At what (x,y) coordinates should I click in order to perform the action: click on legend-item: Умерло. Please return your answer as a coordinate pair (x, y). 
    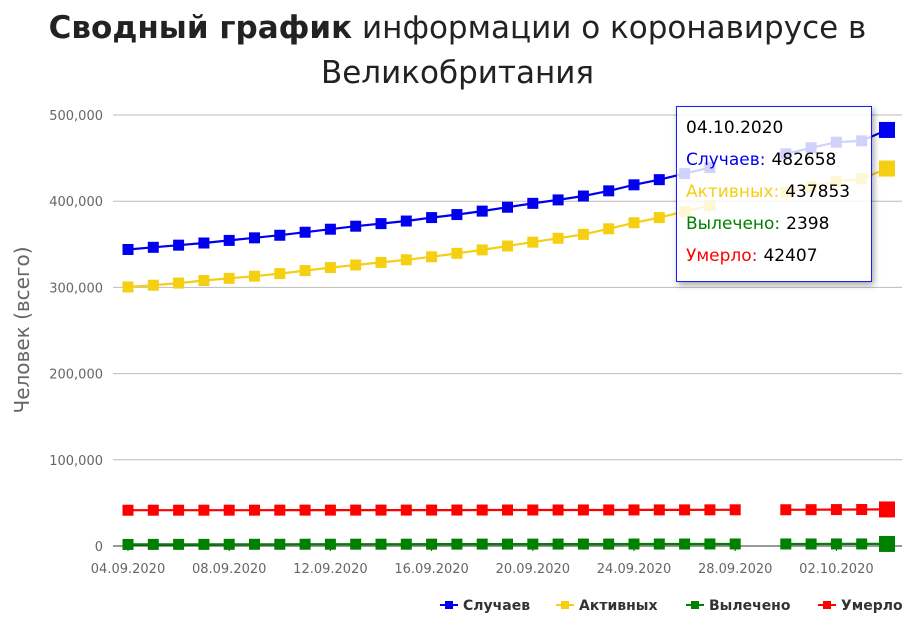
    Looking at the image, I should click on (860, 606).